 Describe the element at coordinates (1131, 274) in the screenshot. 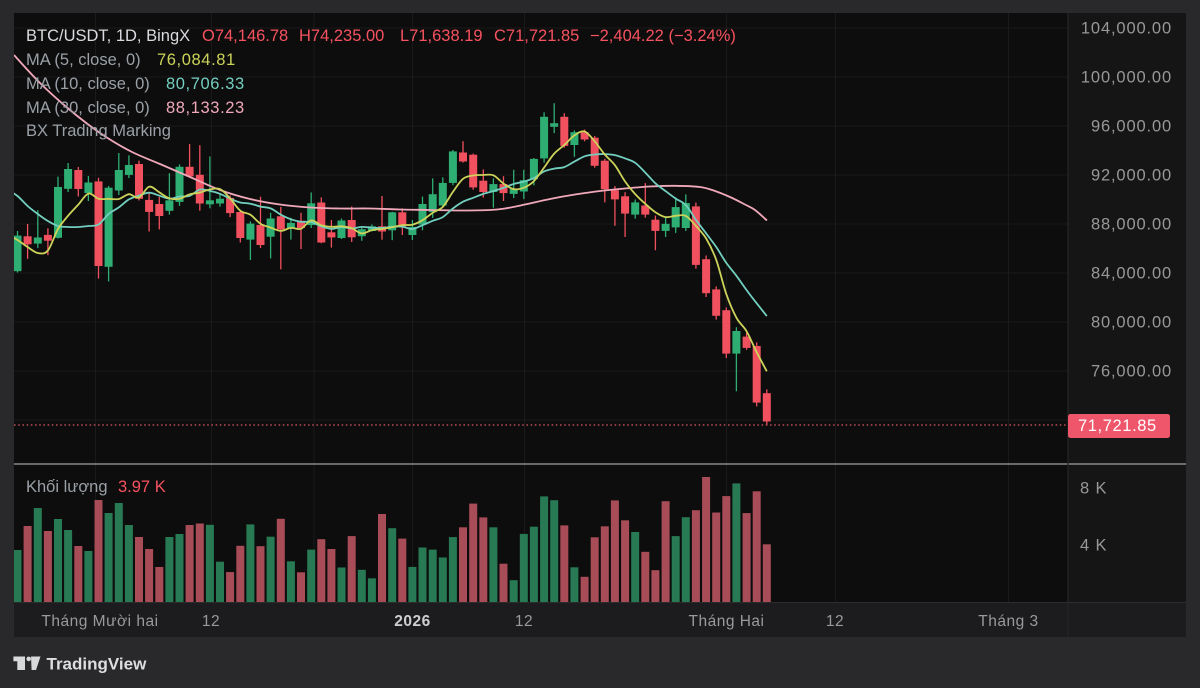

I see `svg-text: 84,000.00` at that location.